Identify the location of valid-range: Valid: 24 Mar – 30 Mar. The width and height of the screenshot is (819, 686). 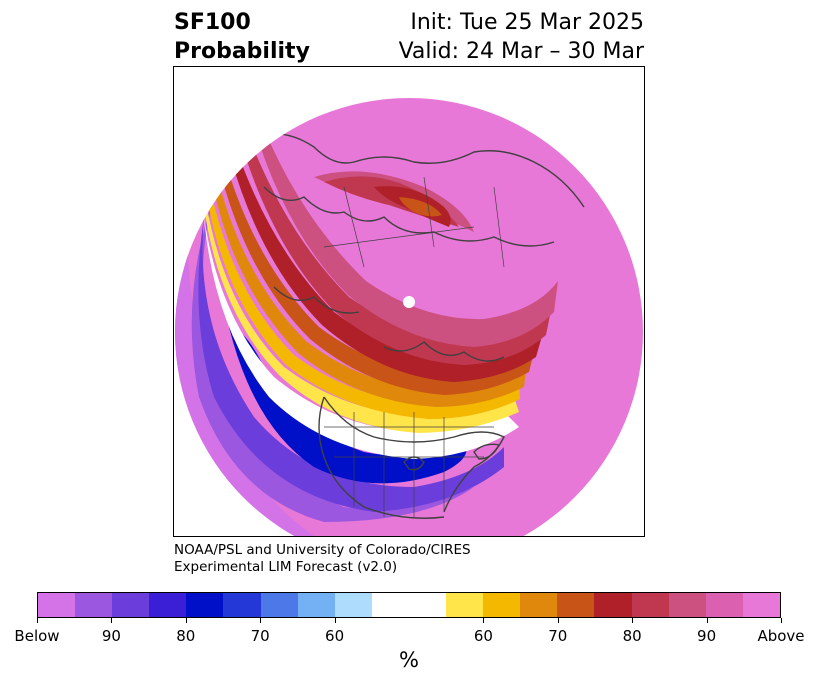
(521, 51).